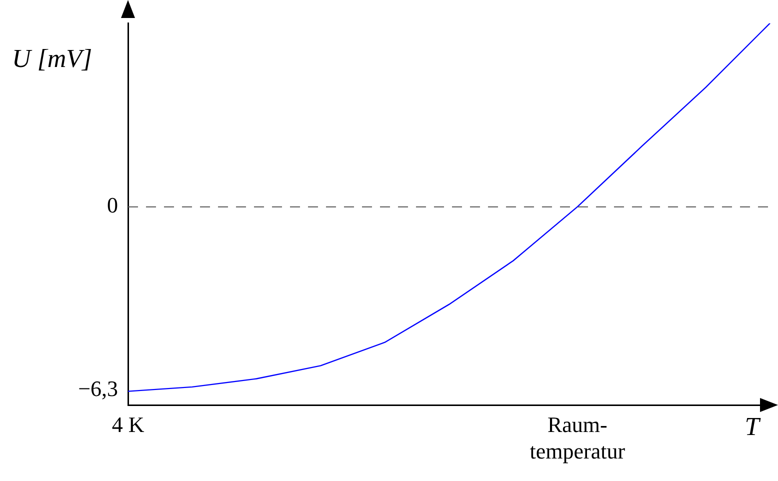 The height and width of the screenshot is (481, 778). I want to click on x-axis-title: T, so click(752, 426).